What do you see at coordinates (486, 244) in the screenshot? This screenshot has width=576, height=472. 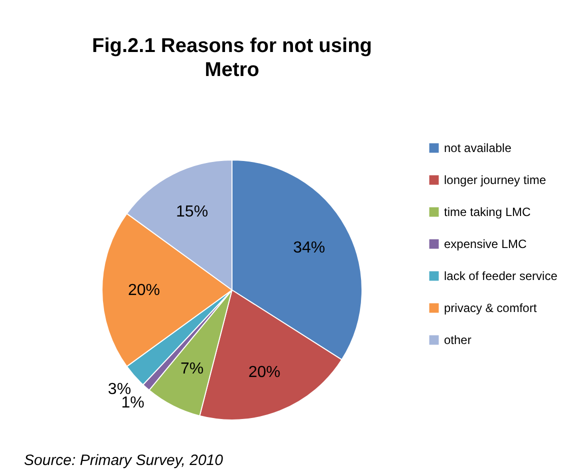 I see `legend-label: expensive LMC` at bounding box center [486, 244].